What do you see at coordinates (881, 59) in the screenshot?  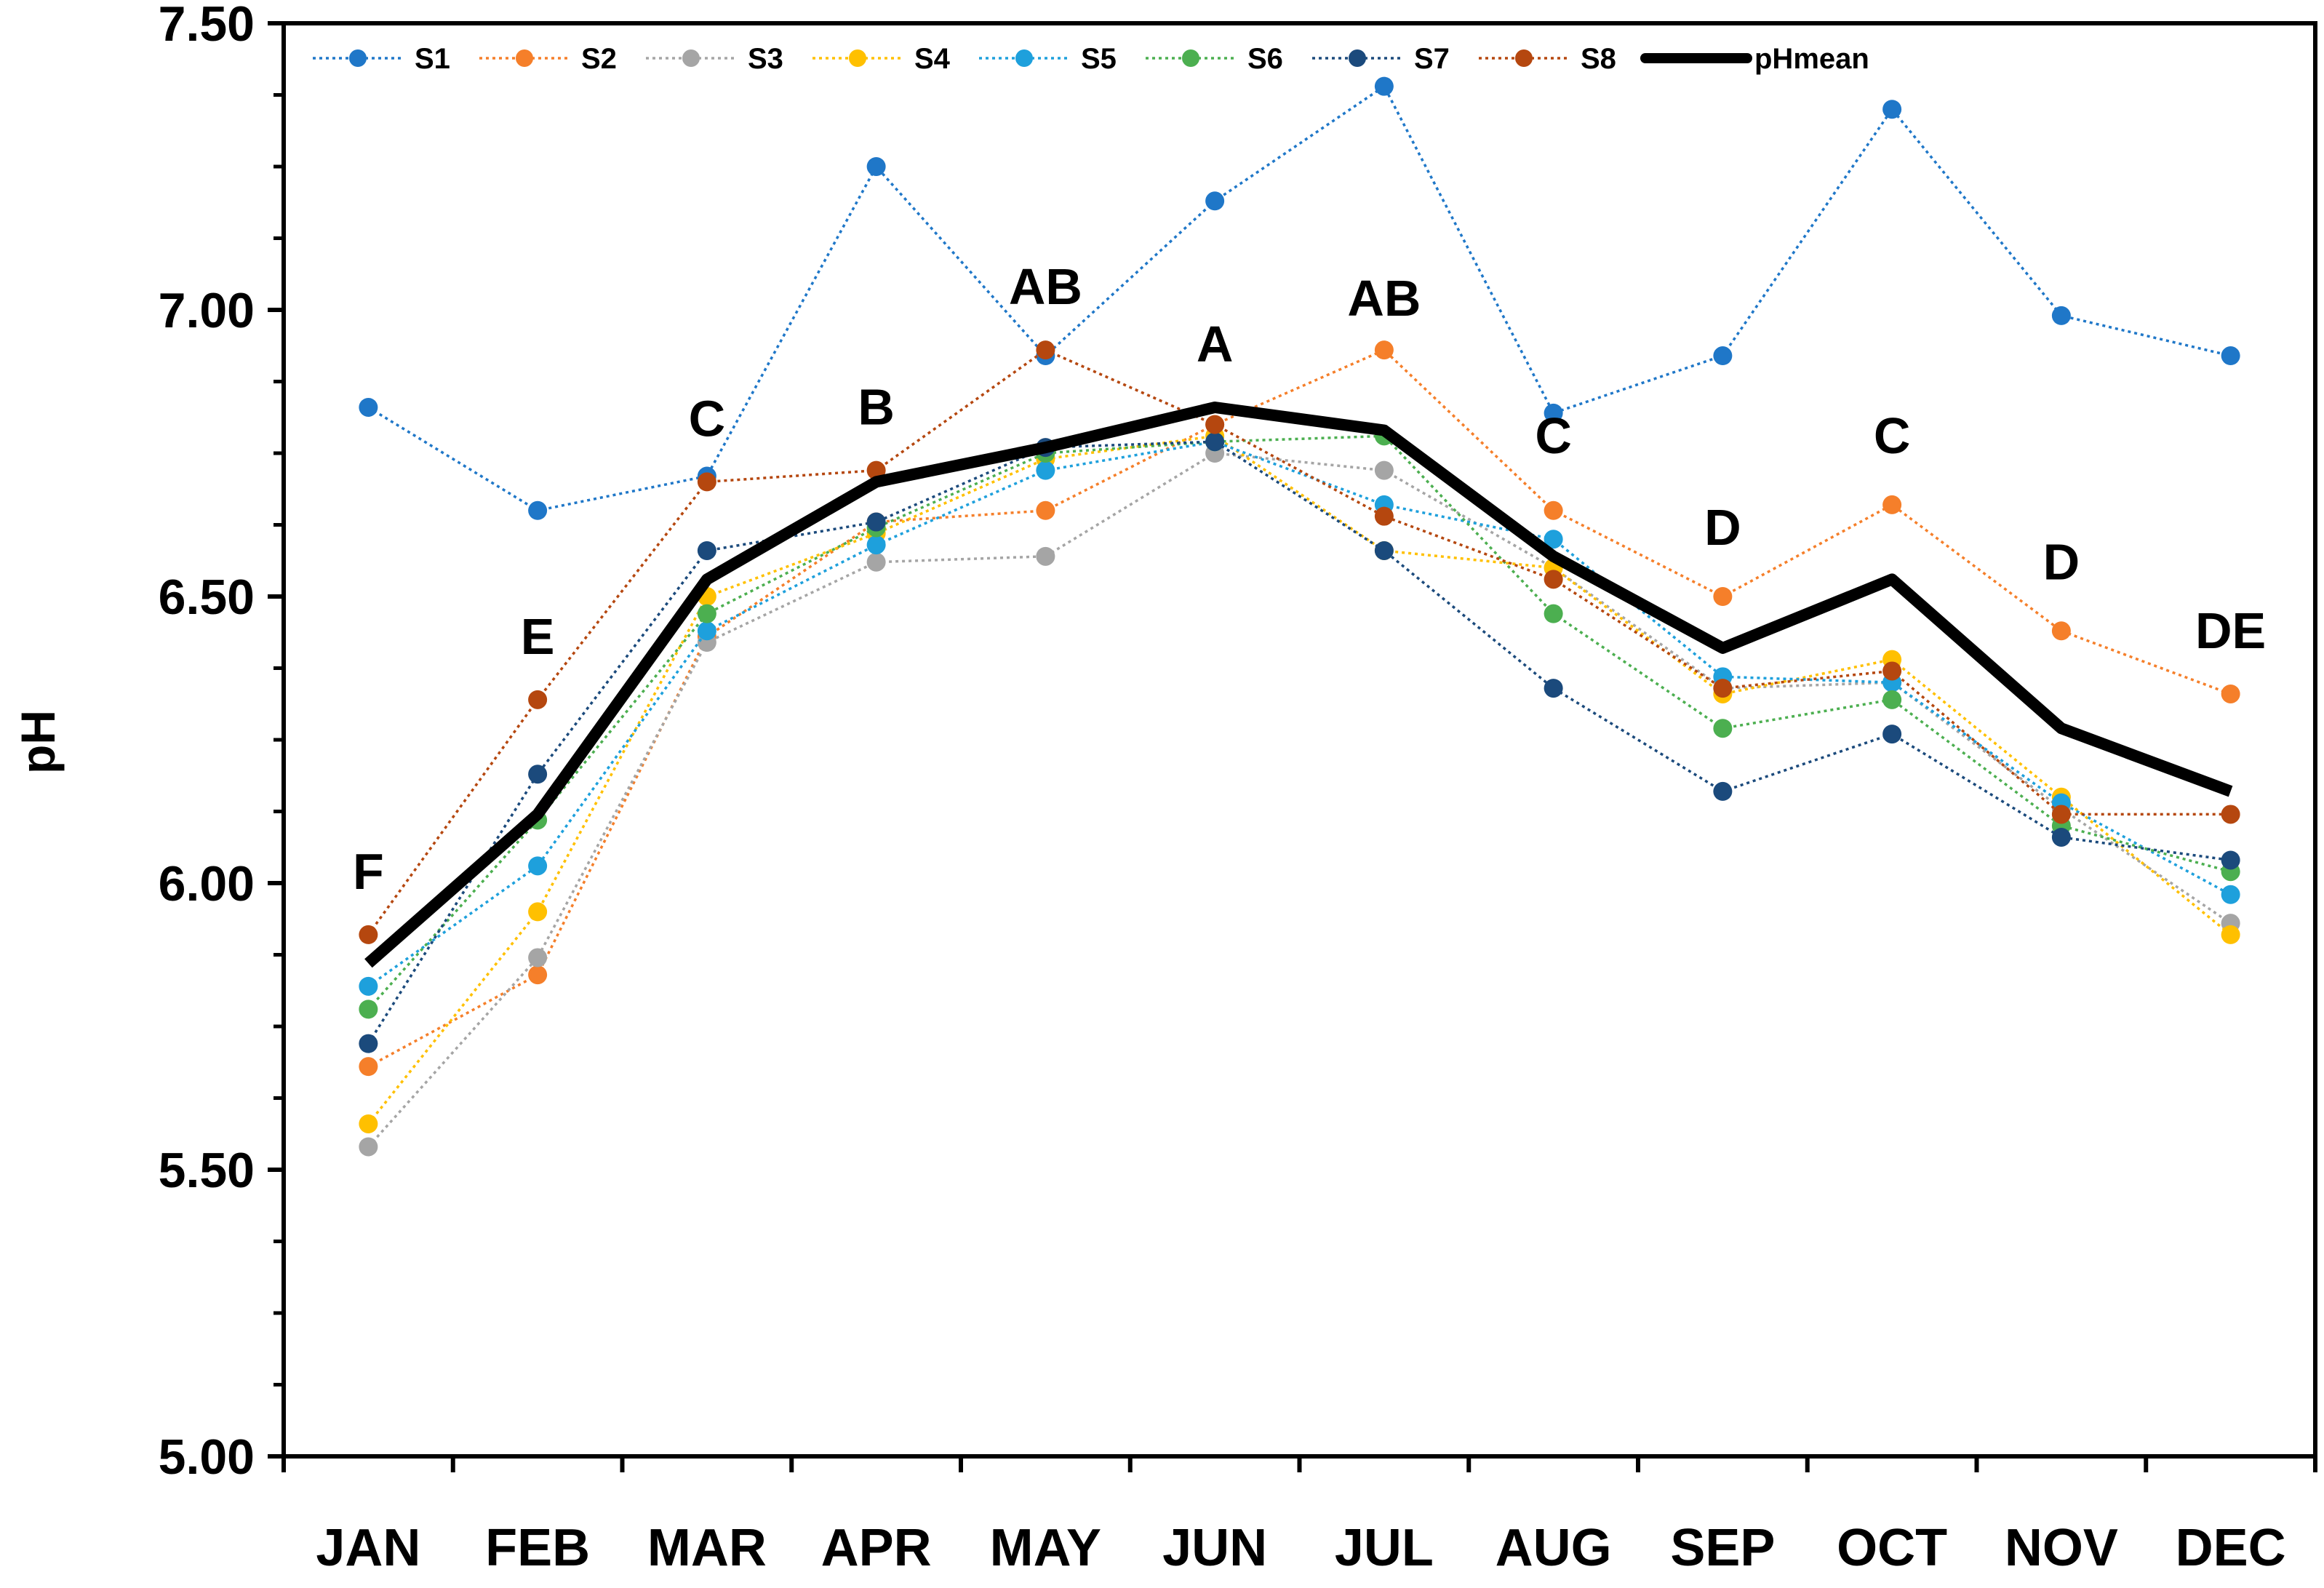 I see `legend-item-S4: S4` at bounding box center [881, 59].